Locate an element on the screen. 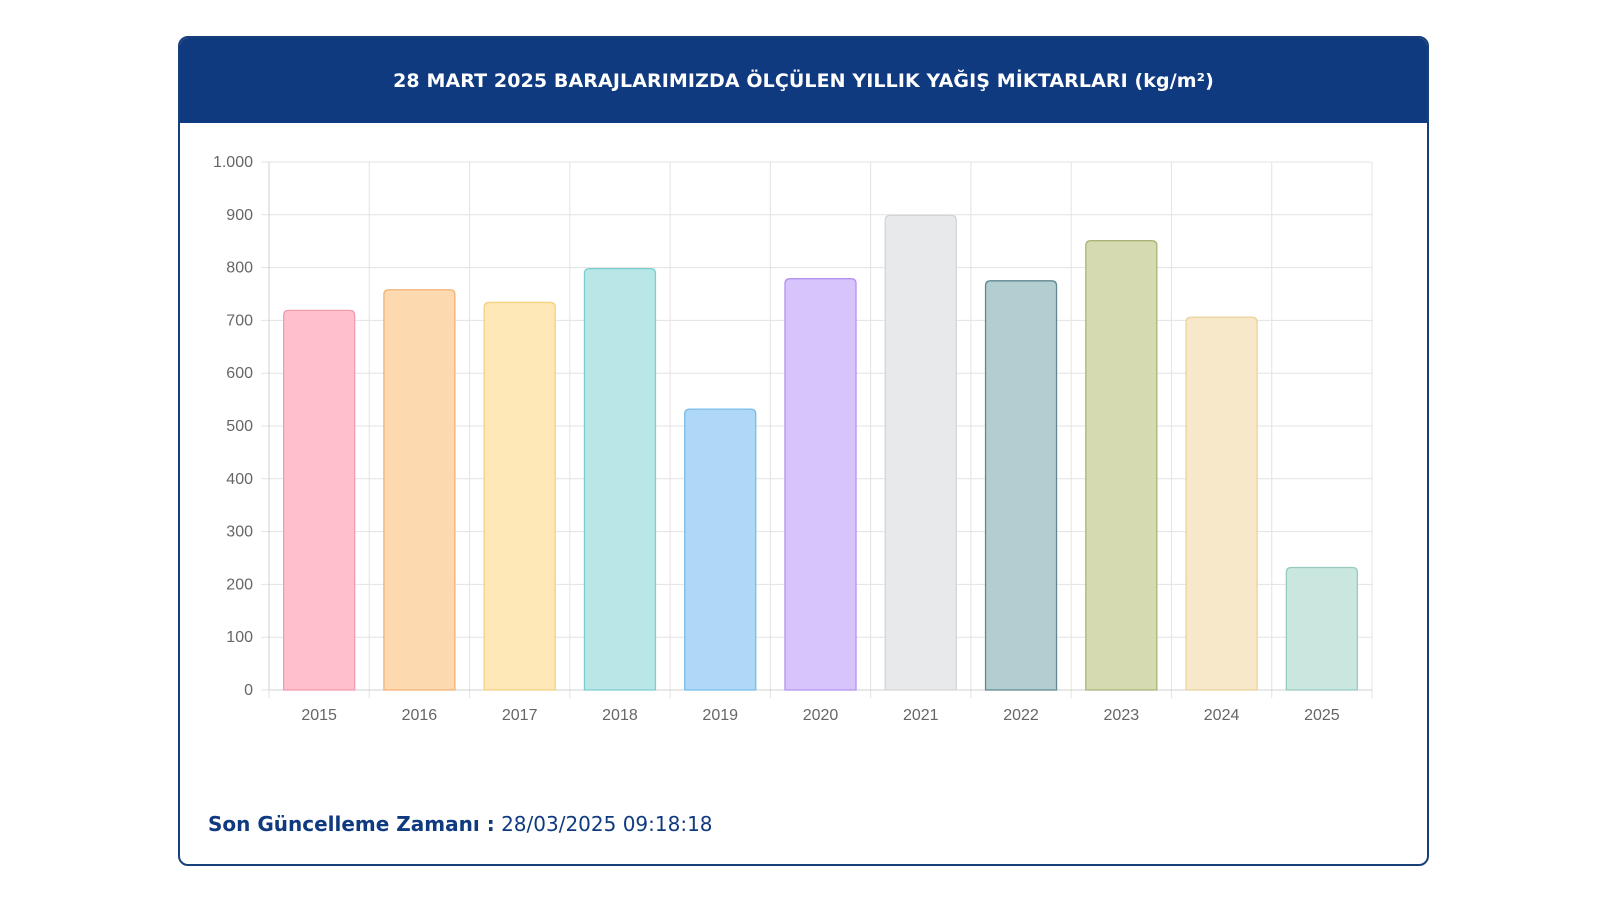 The height and width of the screenshot is (900, 1600). x-tick-label-2016: 2016 is located at coordinates (420, 715).